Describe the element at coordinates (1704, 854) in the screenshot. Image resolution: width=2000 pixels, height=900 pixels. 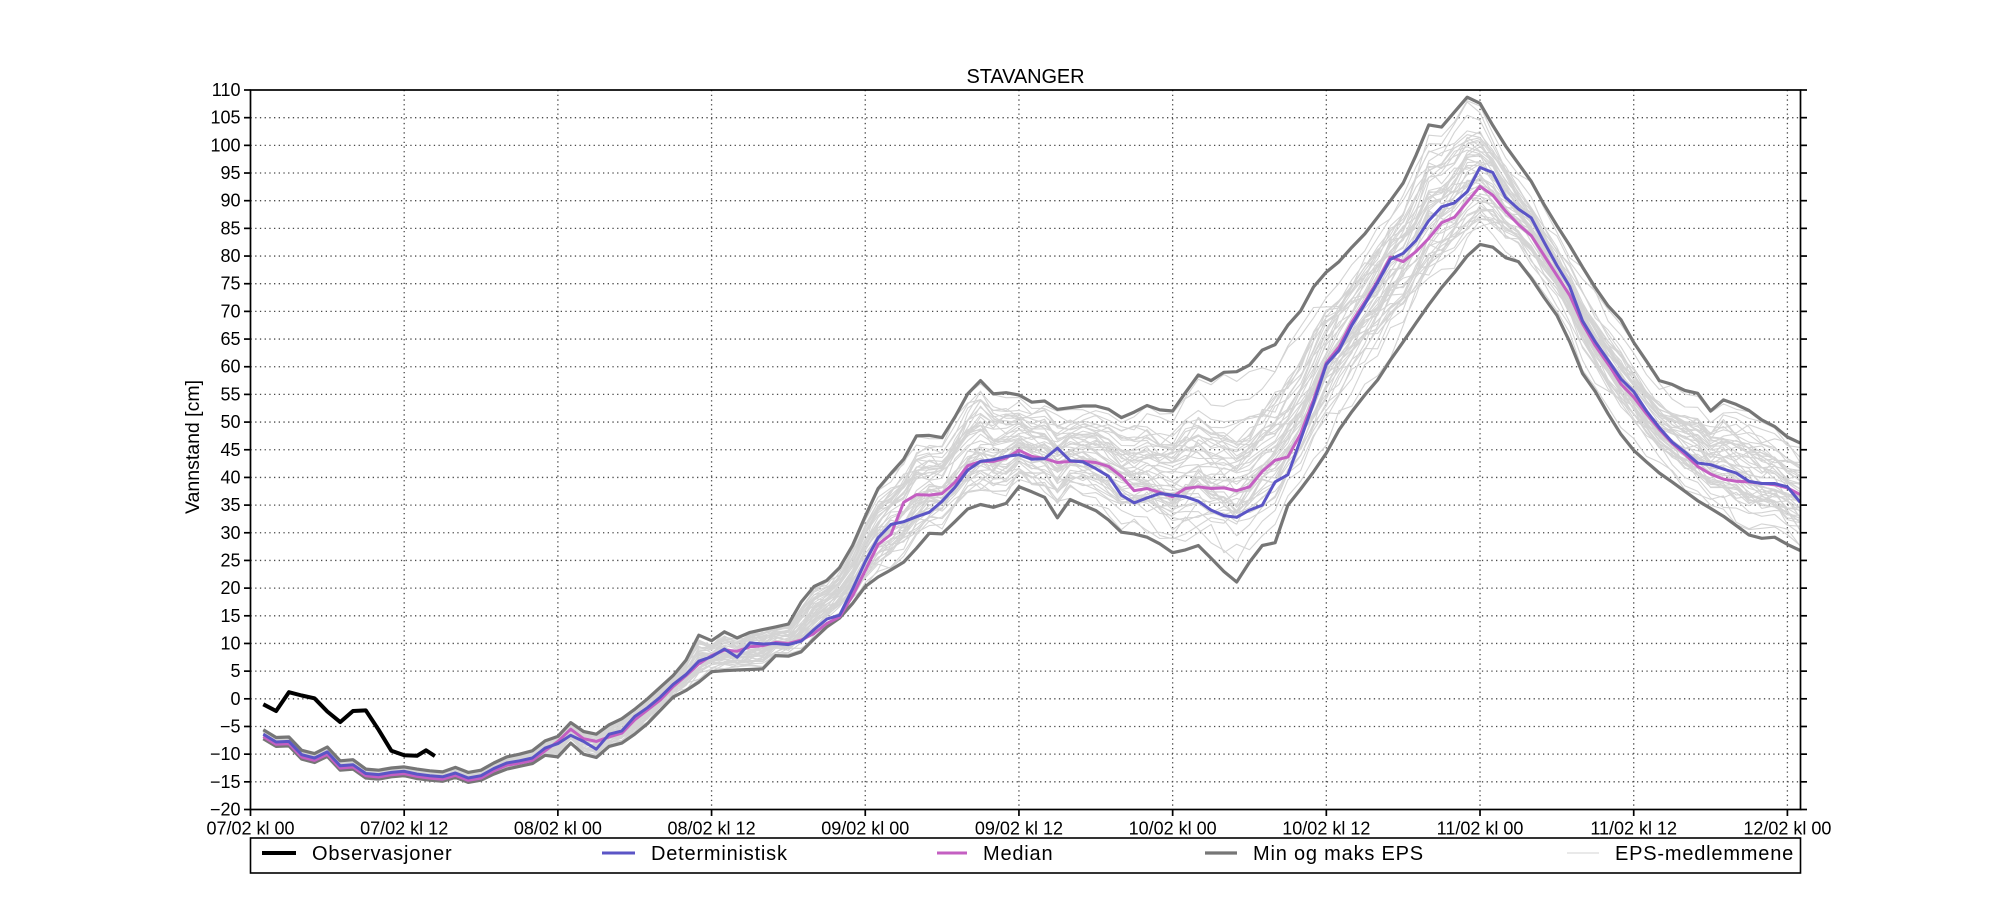
I see `svg-text: EPS-medlemmene` at that location.